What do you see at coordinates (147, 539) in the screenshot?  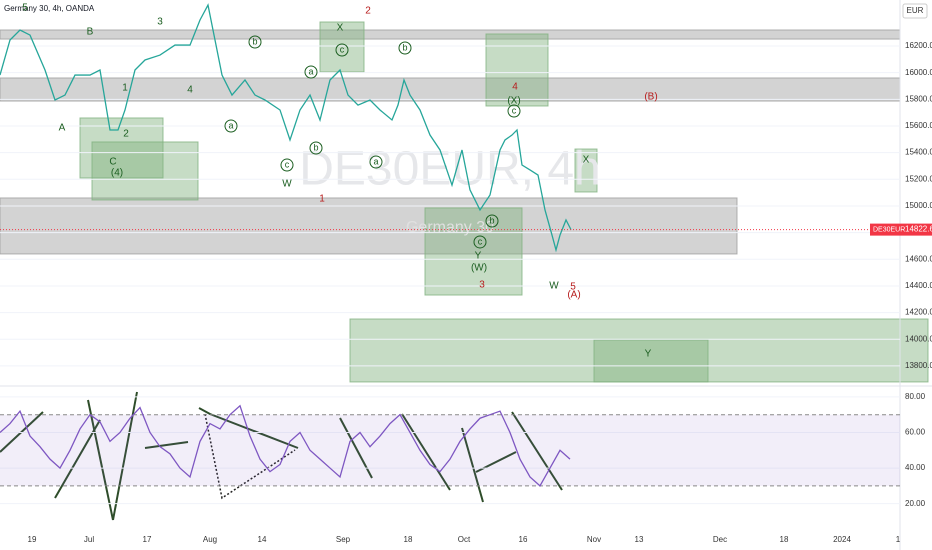 I see `x-tick-label: 17` at bounding box center [147, 539].